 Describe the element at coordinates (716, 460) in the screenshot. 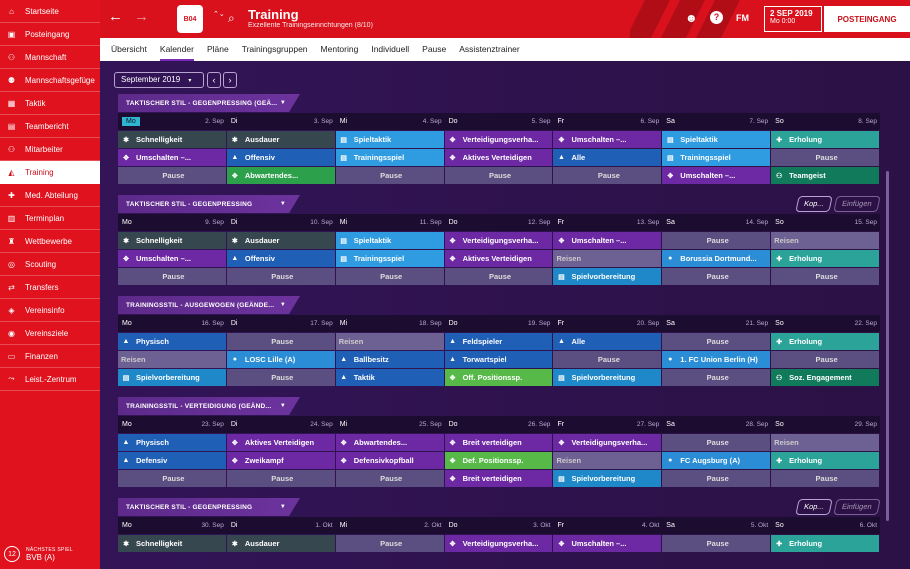

I see `training-session: ● FC Augsburg (A)` at that location.